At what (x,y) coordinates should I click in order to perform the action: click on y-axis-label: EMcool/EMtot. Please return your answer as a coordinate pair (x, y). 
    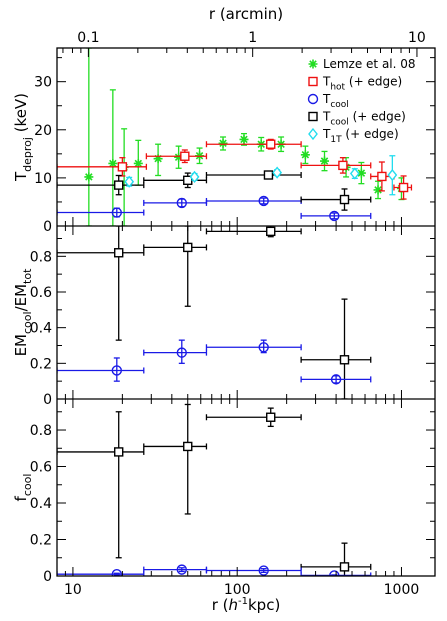
    Looking at the image, I should click on (23, 312).